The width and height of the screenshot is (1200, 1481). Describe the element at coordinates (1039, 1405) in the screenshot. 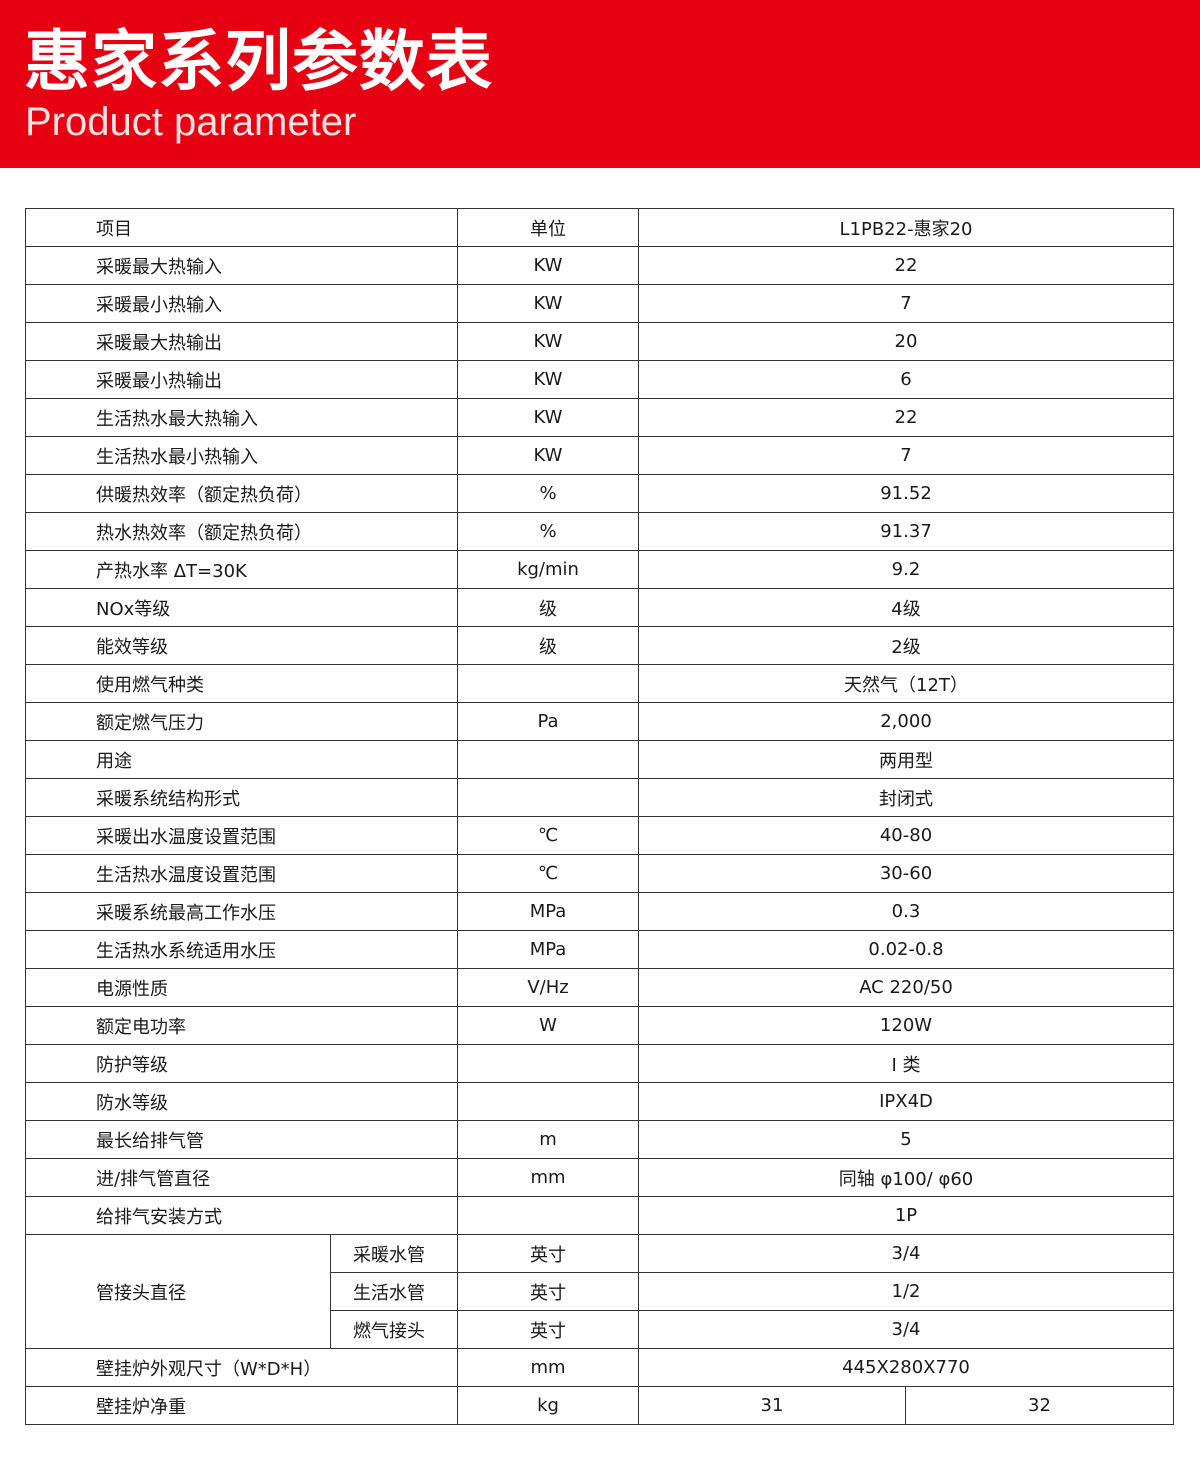

I see `param-value: 32` at that location.